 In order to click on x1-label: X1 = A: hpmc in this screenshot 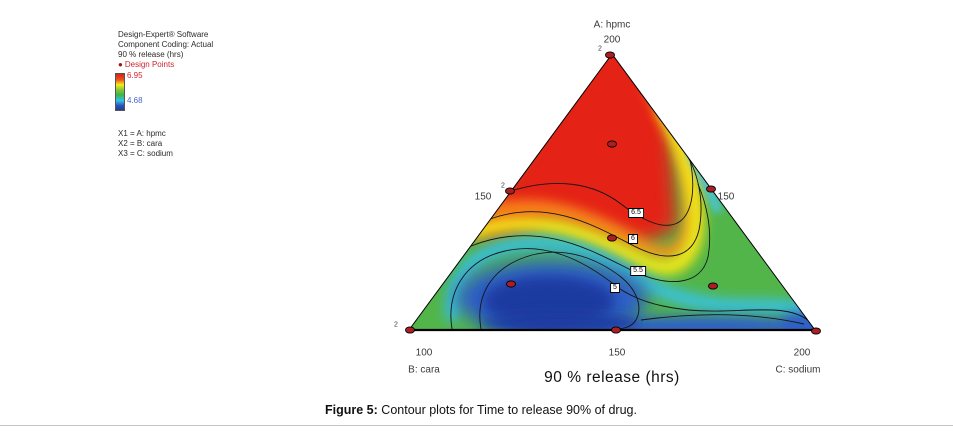, I will do `click(142, 133)`.